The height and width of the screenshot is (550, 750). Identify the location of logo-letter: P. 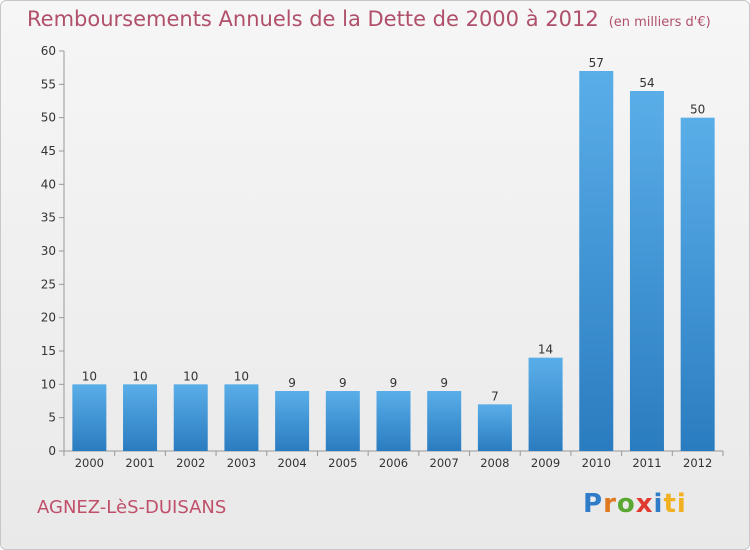
(593, 504).